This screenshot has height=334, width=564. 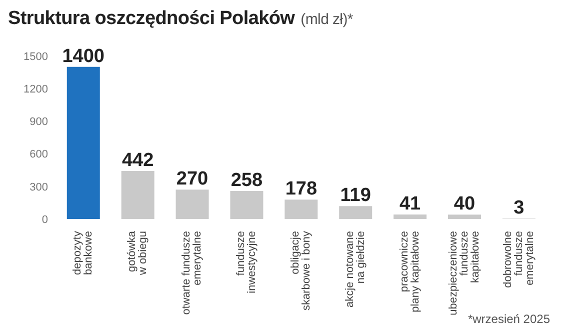 I want to click on data-label: 270, so click(x=192, y=179).